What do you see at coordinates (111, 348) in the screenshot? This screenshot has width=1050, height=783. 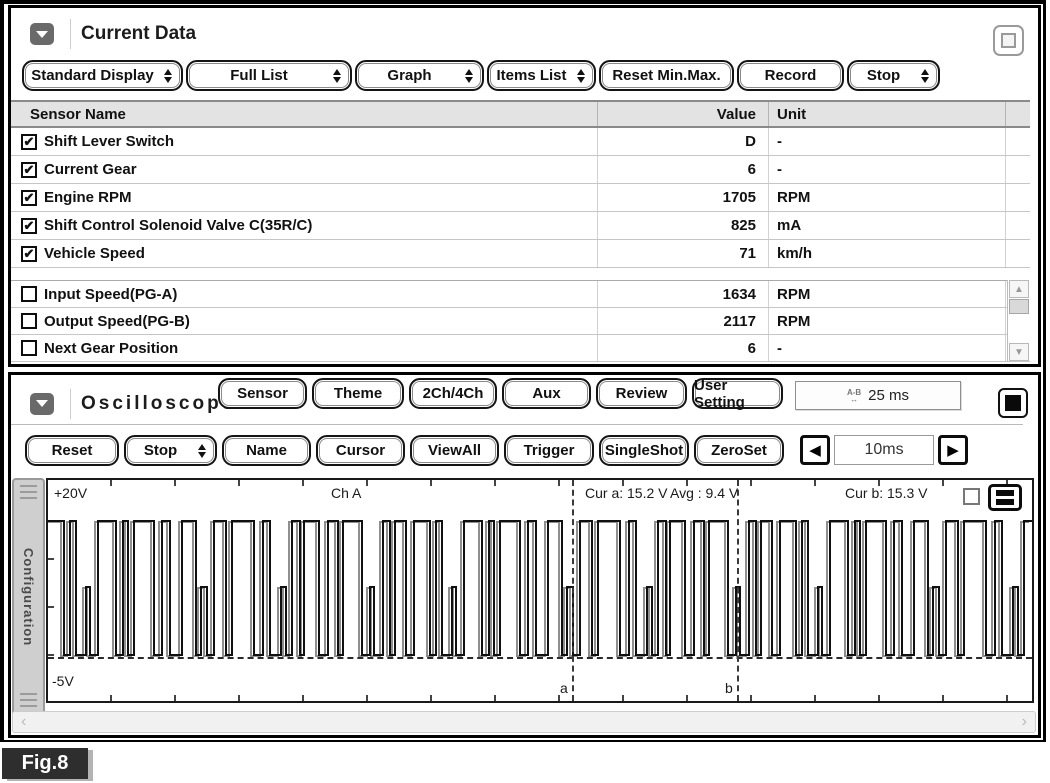 I see `sensor-name: Next Gear Position` at bounding box center [111, 348].